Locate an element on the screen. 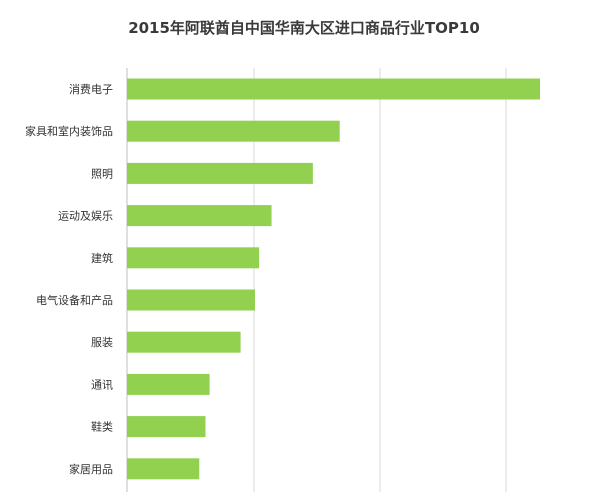  chart-title: 2015年阿联酋自中国华南大区进口商品行业TOP10 is located at coordinates (304, 28).